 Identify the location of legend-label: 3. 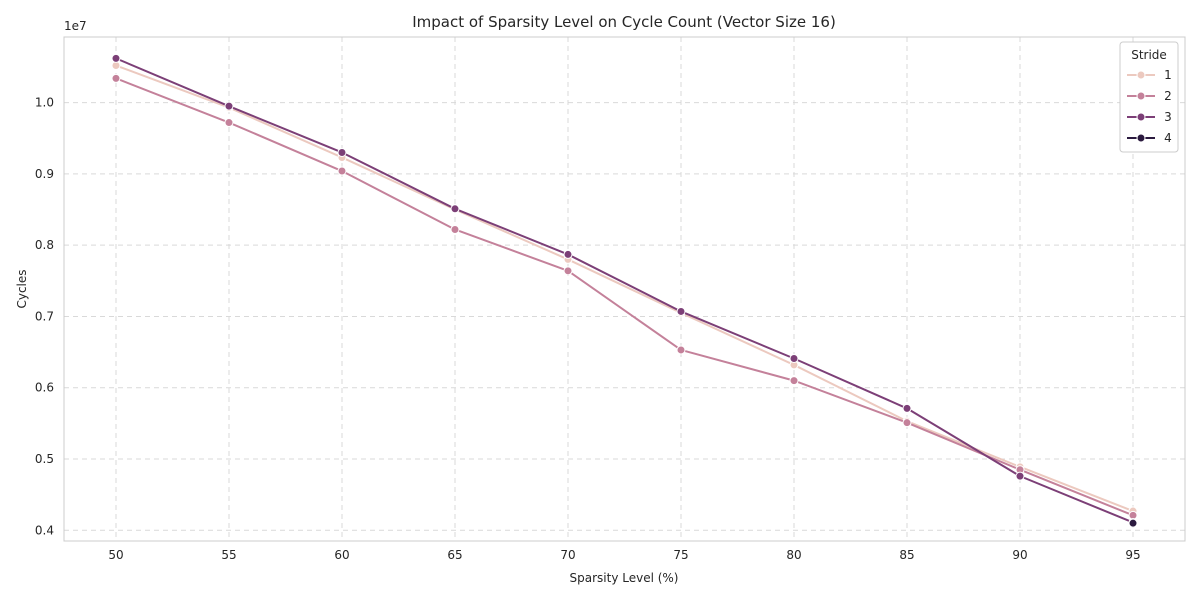
(1168, 117).